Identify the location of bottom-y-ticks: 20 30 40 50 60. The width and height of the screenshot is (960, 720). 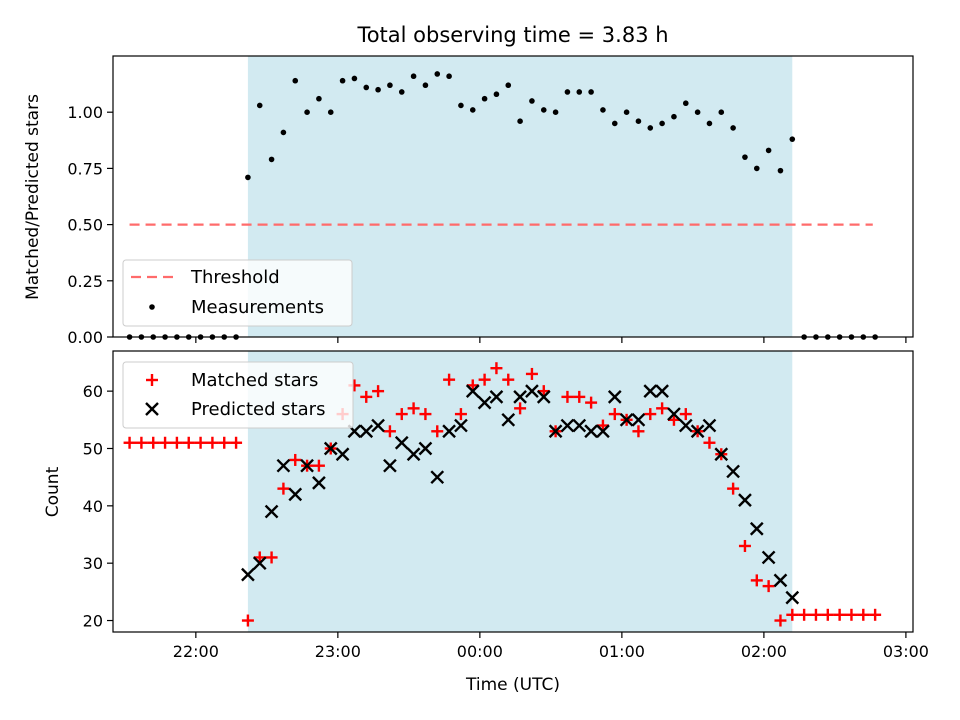
(98, 506).